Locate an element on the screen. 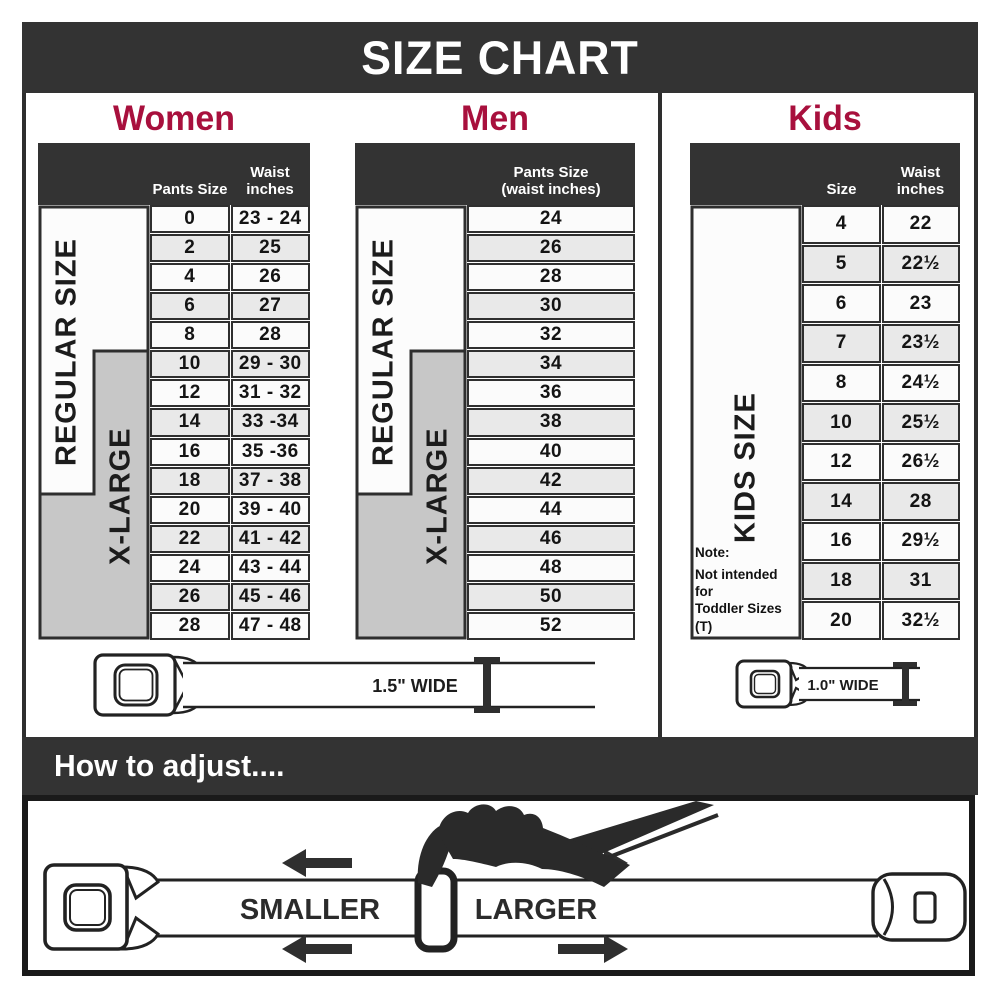 The height and width of the screenshot is (1000, 1000). table-cell: 7 is located at coordinates (841, 343).